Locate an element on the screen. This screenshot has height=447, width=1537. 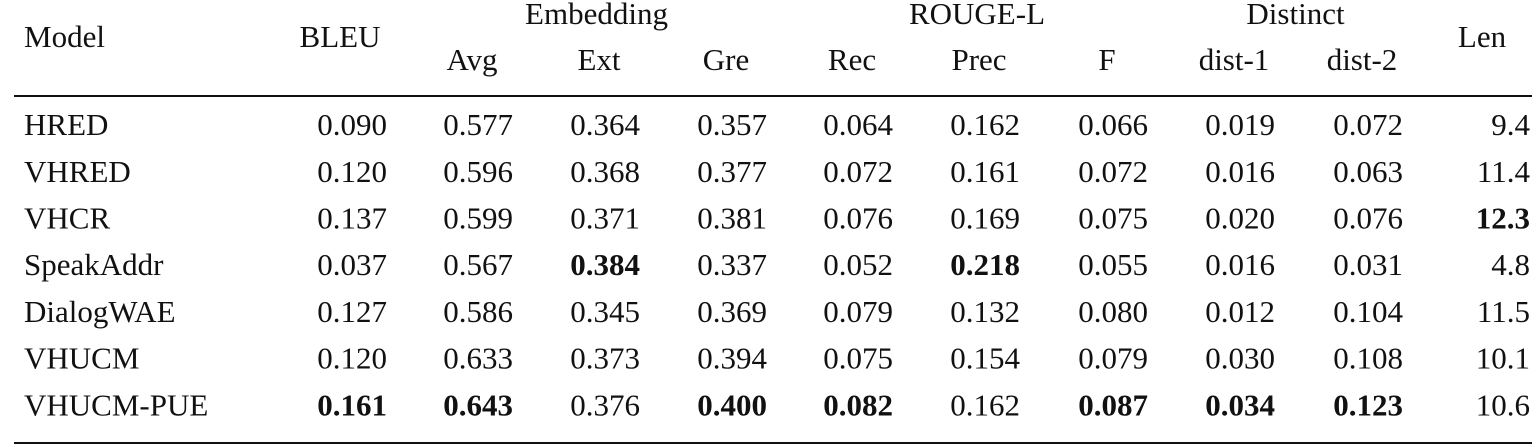
column-header: dist-2 is located at coordinates (1362, 59).